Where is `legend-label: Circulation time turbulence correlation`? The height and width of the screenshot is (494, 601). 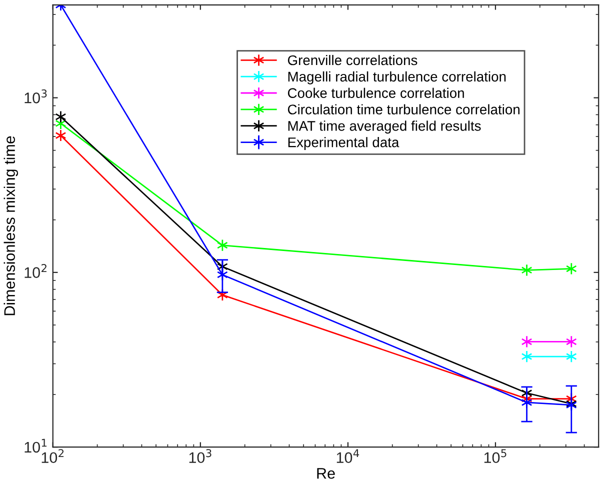
legend-label: Circulation time turbulence correlation is located at coordinates (404, 109).